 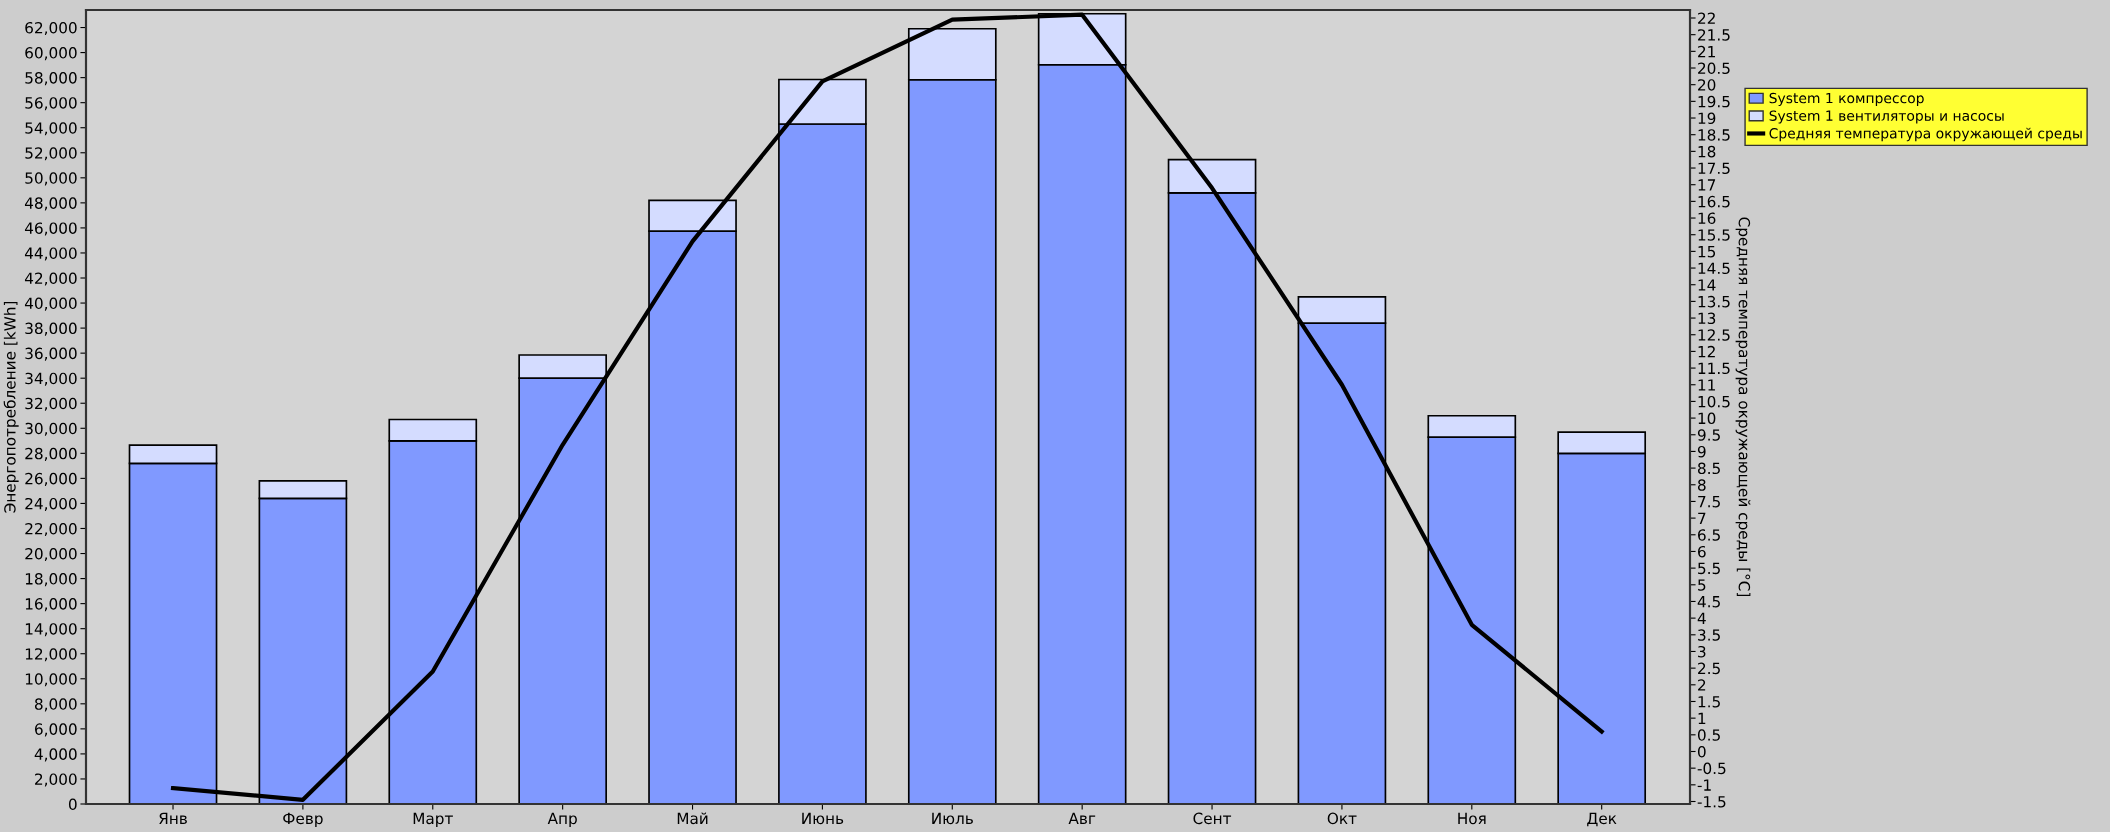 What do you see at coordinates (51, 354) in the screenshot?
I see `y-tick-label: 36,000` at bounding box center [51, 354].